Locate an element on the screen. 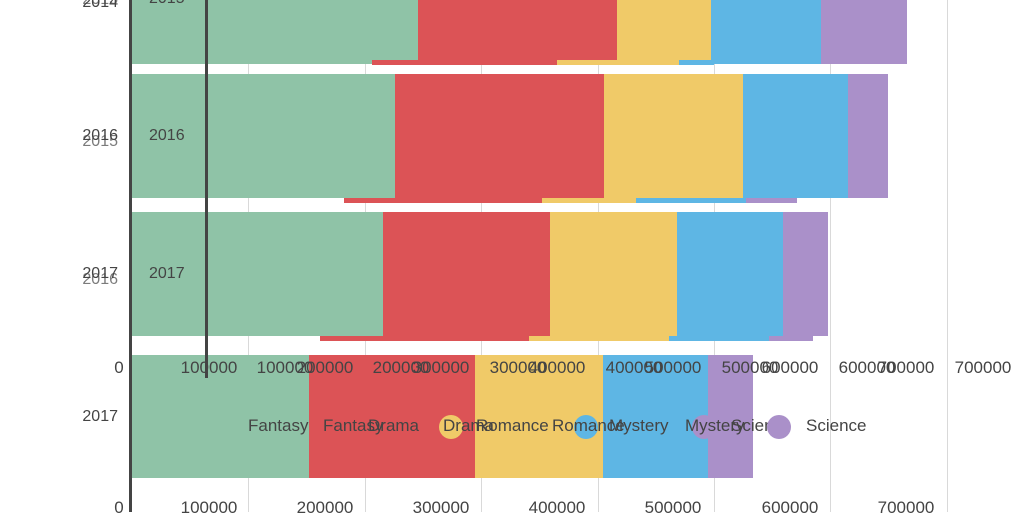  legend-item-science is located at coordinates (782, 427).